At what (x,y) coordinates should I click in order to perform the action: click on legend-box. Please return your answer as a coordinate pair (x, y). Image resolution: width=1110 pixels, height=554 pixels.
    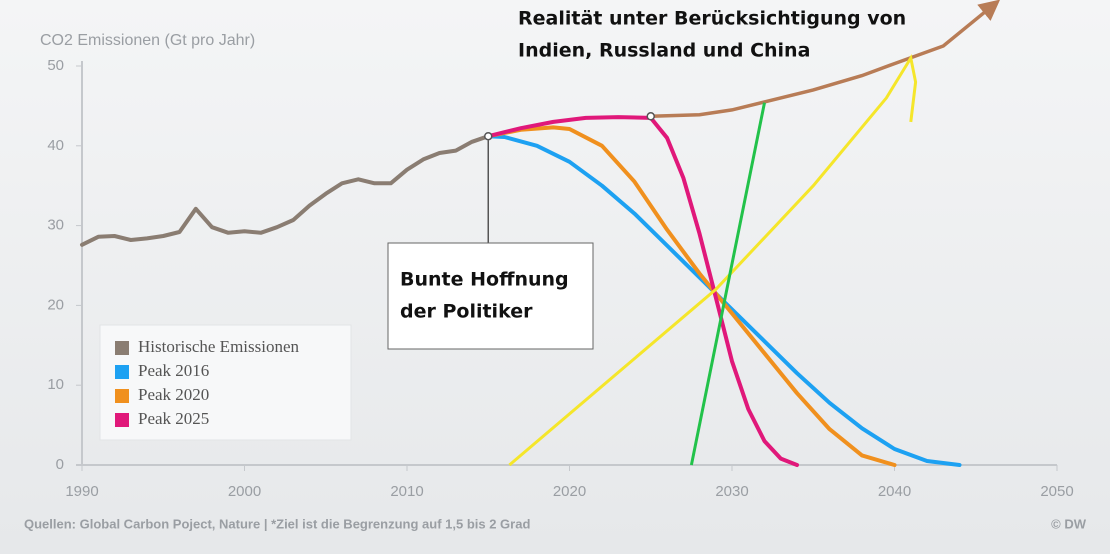
    Looking at the image, I should click on (225, 382).